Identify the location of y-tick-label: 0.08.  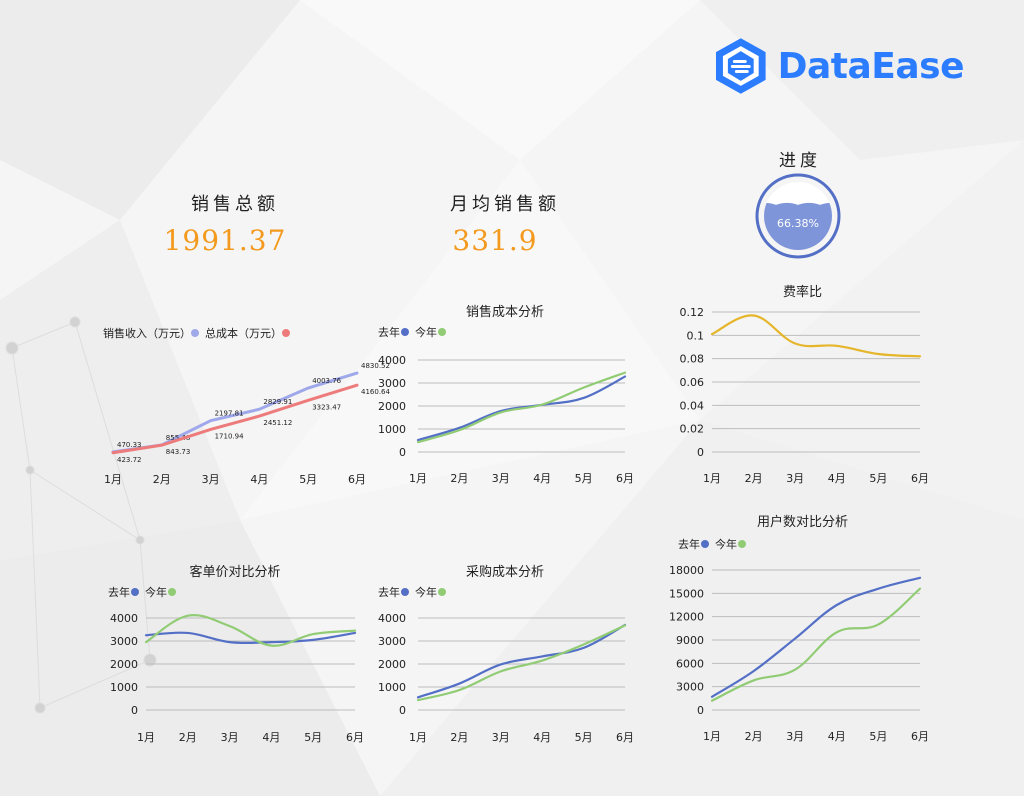
(692, 359).